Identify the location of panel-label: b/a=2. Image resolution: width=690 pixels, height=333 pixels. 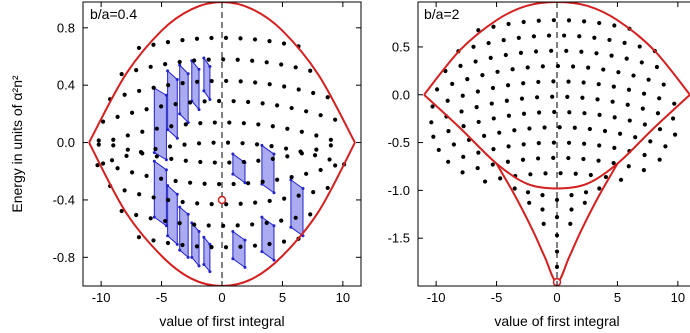
(442, 14).